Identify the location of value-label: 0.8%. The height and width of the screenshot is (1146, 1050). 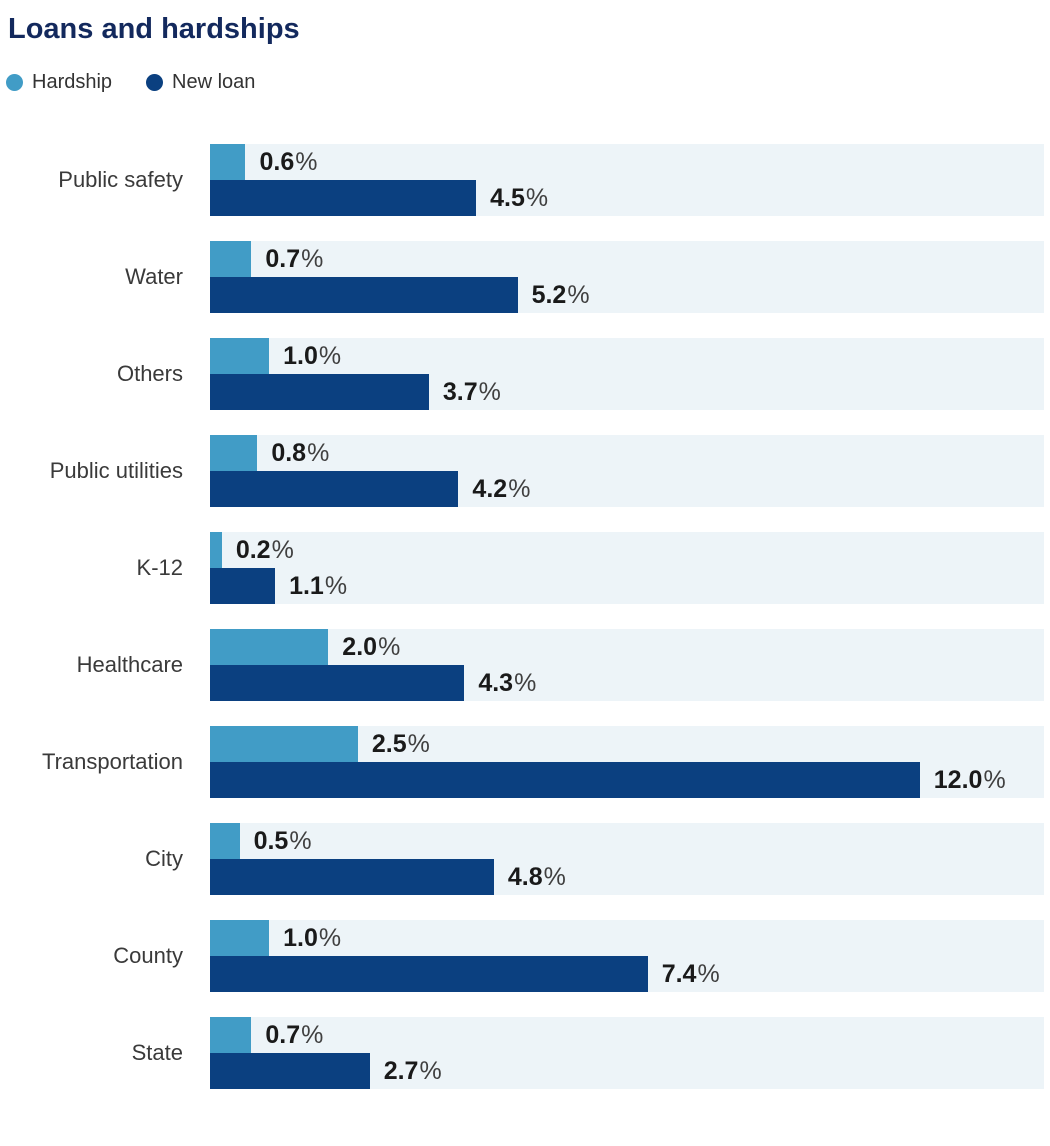
(300, 453).